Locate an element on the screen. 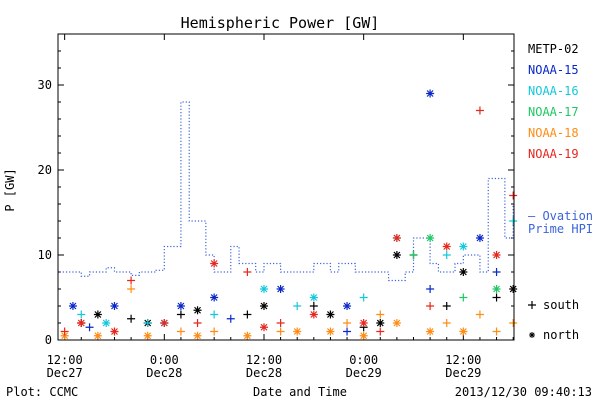  footer-left: Plot: CCMC is located at coordinates (42, 392).